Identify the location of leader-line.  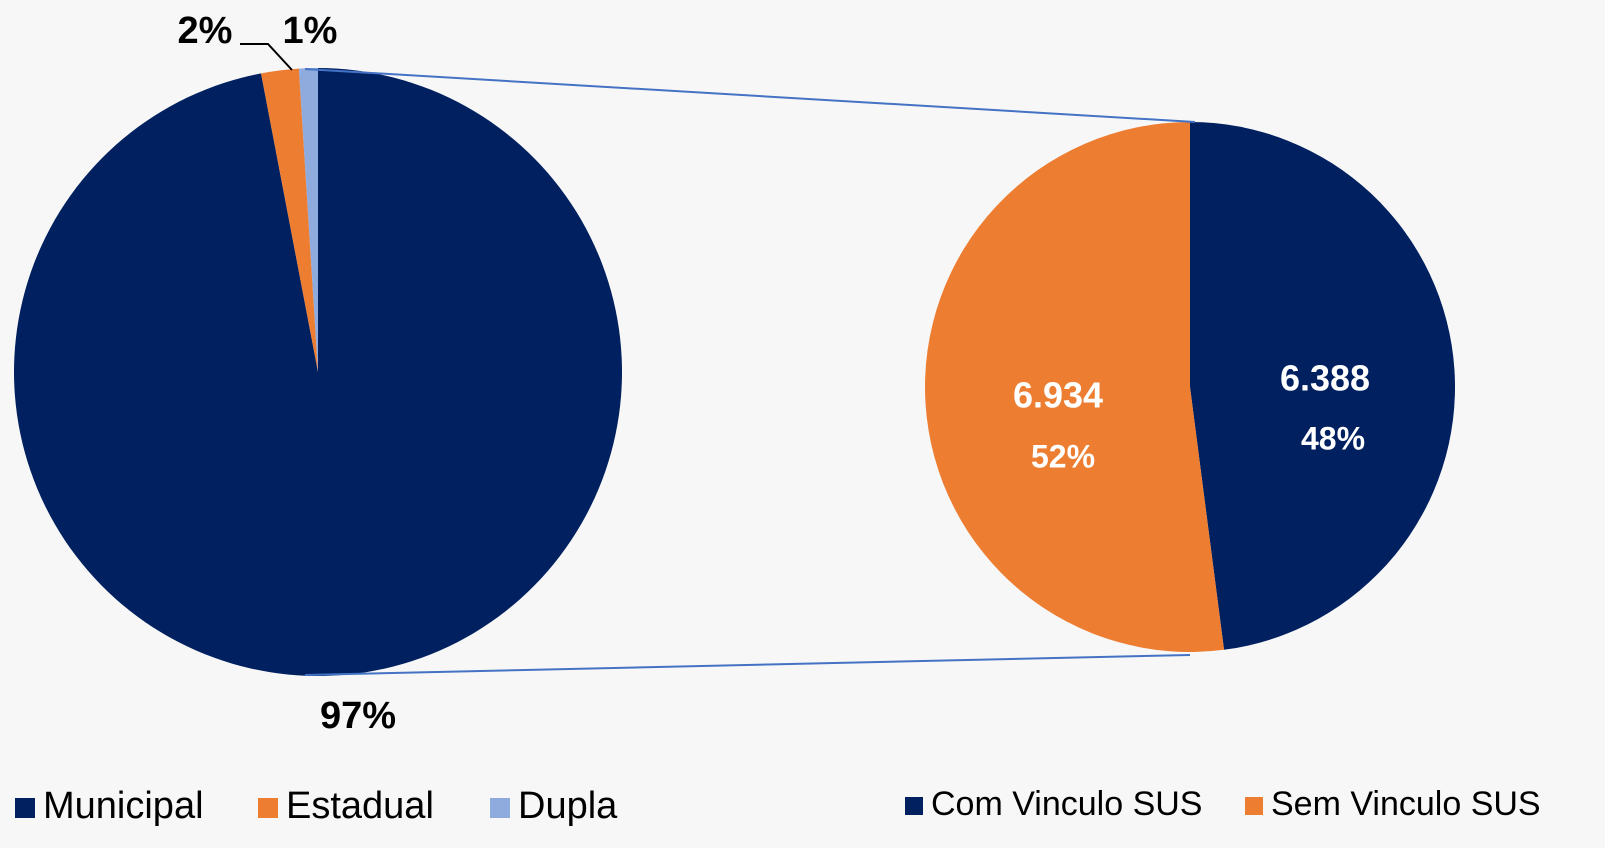
(266, 57).